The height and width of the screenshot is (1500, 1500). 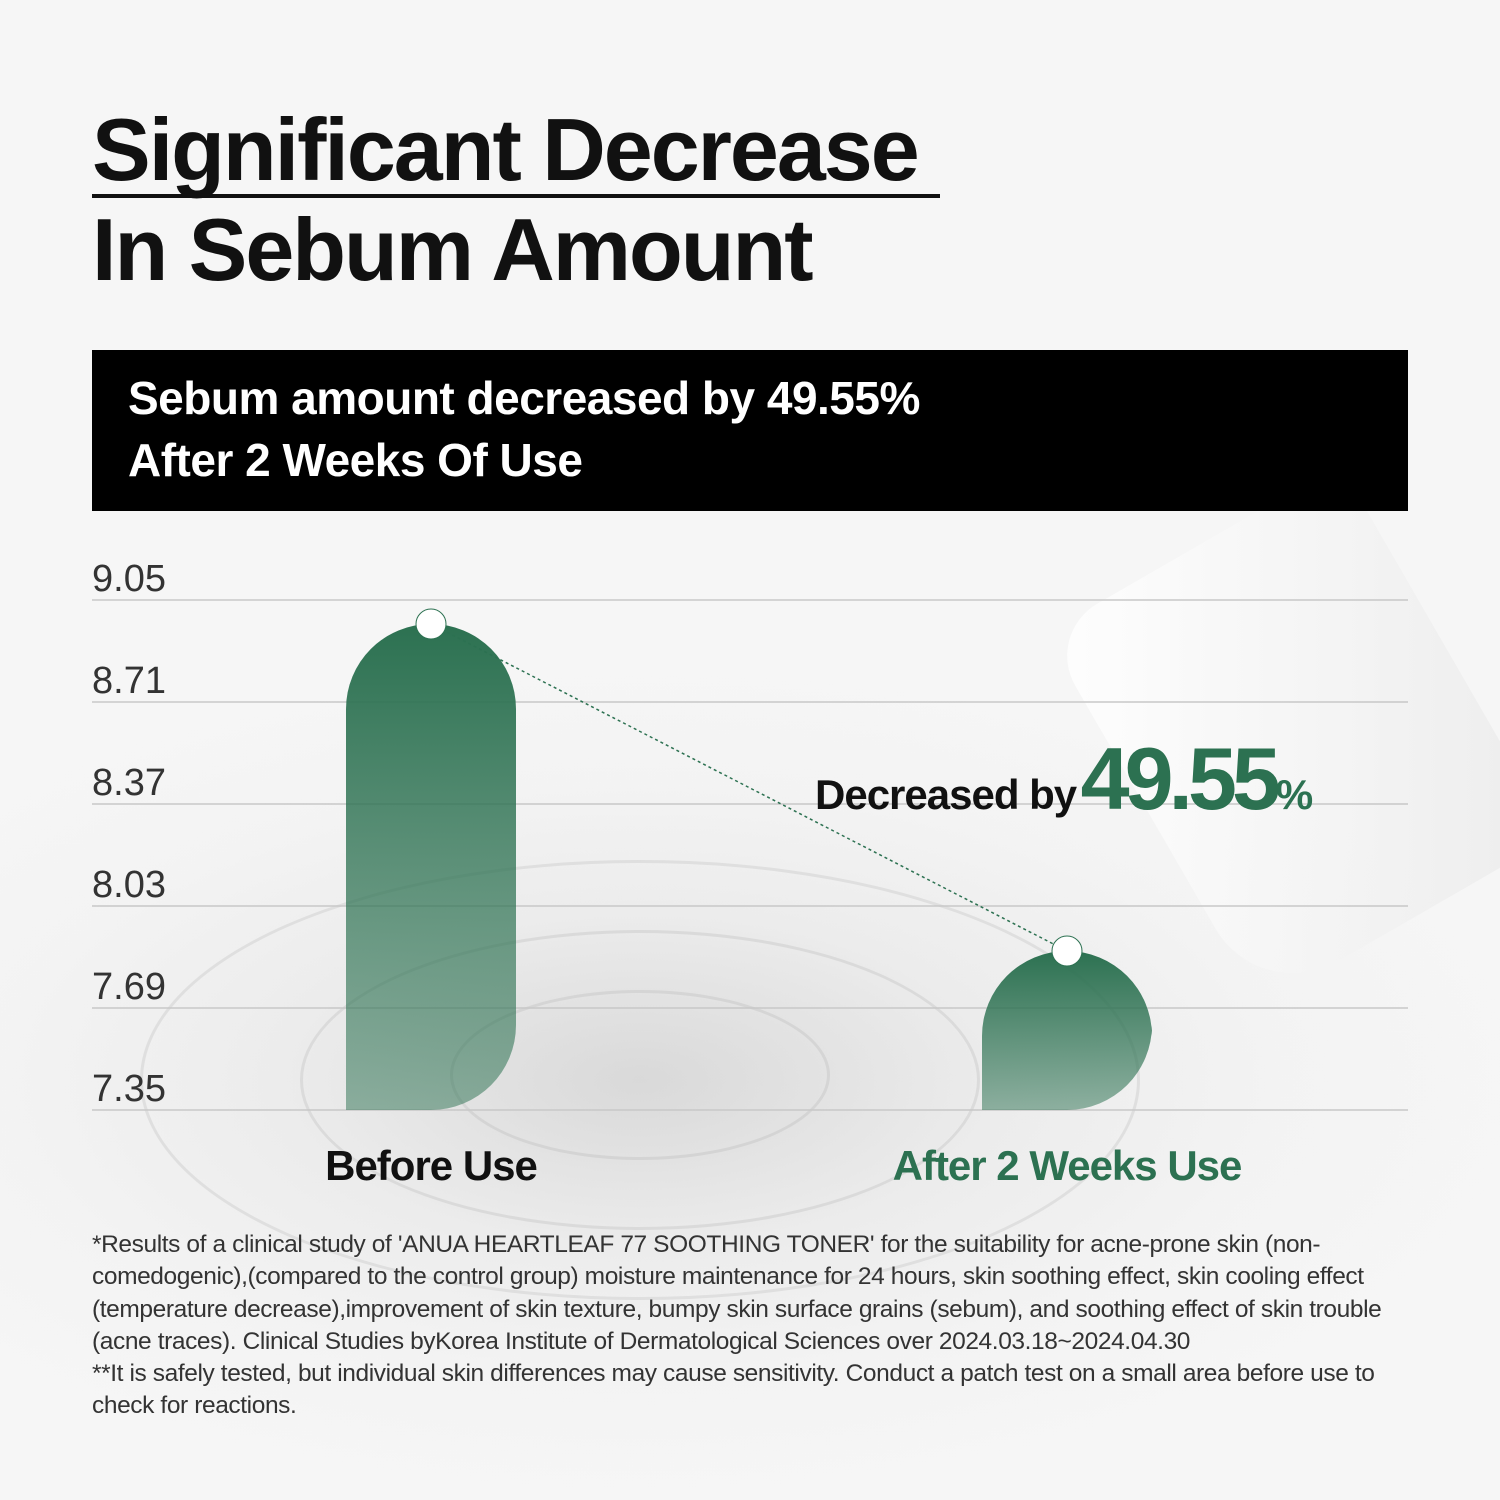 I want to click on title-line-2: In Sebum Amount, so click(x=453, y=249).